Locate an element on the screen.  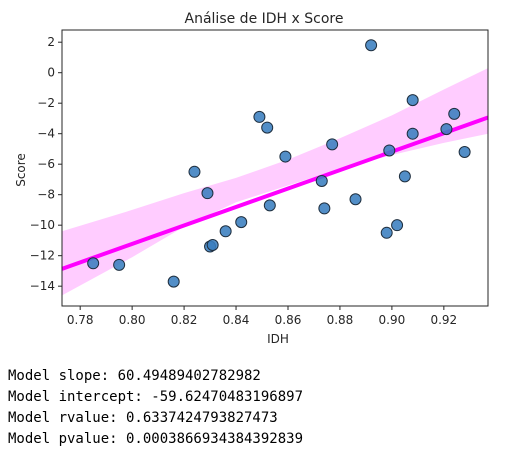
x-tick-label: 0.82 is located at coordinates (184, 320).